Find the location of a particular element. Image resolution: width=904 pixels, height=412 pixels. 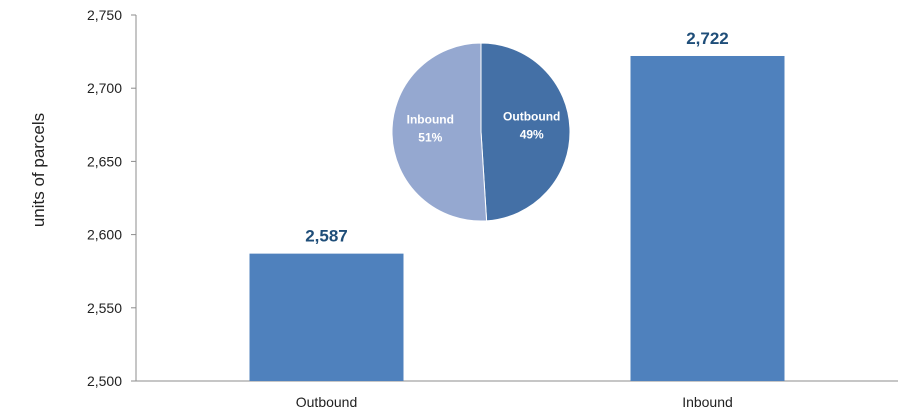

bar-outbound is located at coordinates (326, 317).